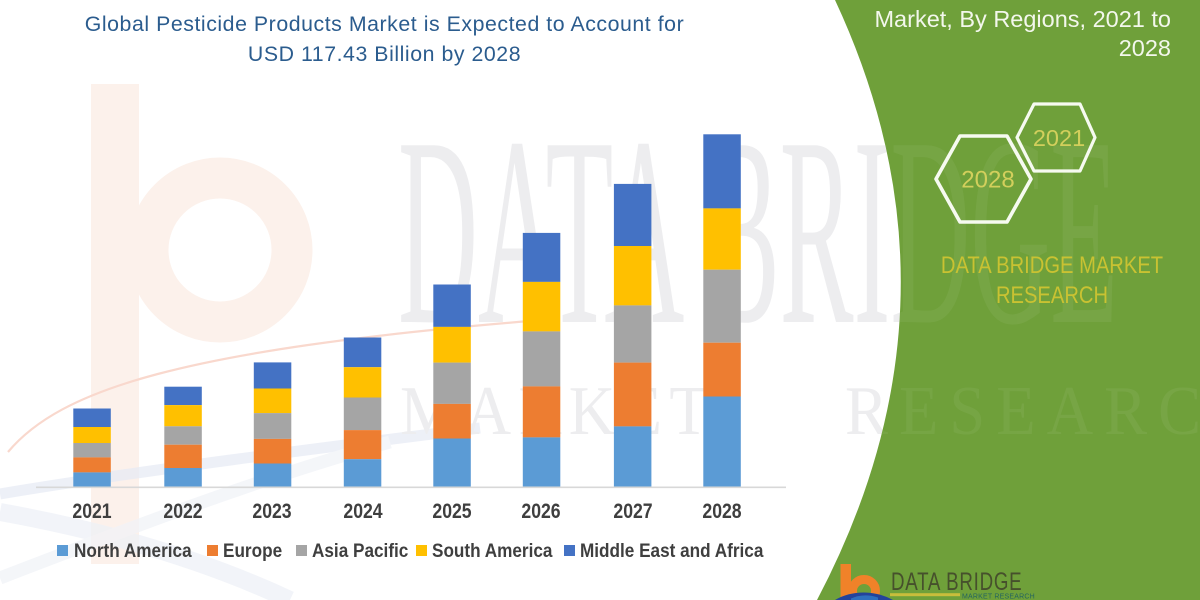  What do you see at coordinates (987, 180) in the screenshot?
I see `svg-text: 2028` at bounding box center [987, 180].